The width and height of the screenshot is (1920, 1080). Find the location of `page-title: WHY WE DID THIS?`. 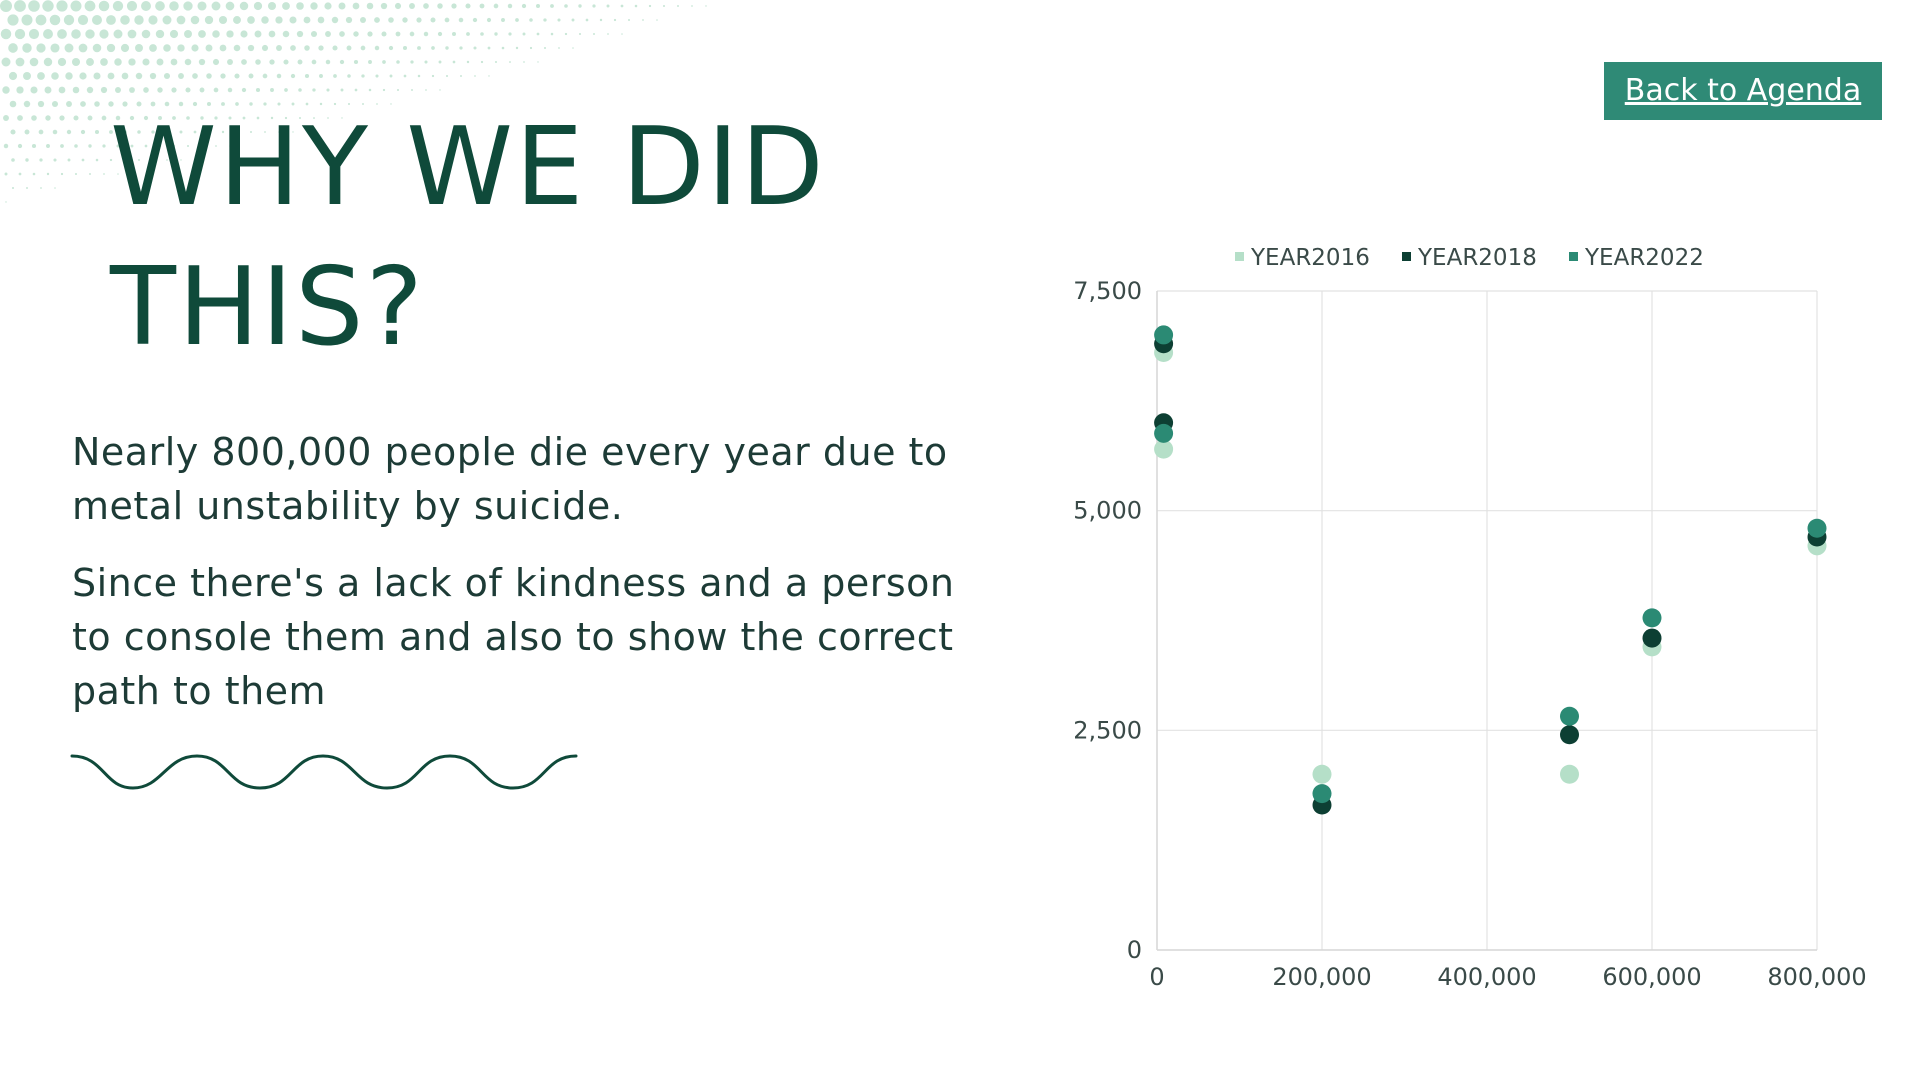

page-title: WHY WE DID THIS? is located at coordinates (468, 238).